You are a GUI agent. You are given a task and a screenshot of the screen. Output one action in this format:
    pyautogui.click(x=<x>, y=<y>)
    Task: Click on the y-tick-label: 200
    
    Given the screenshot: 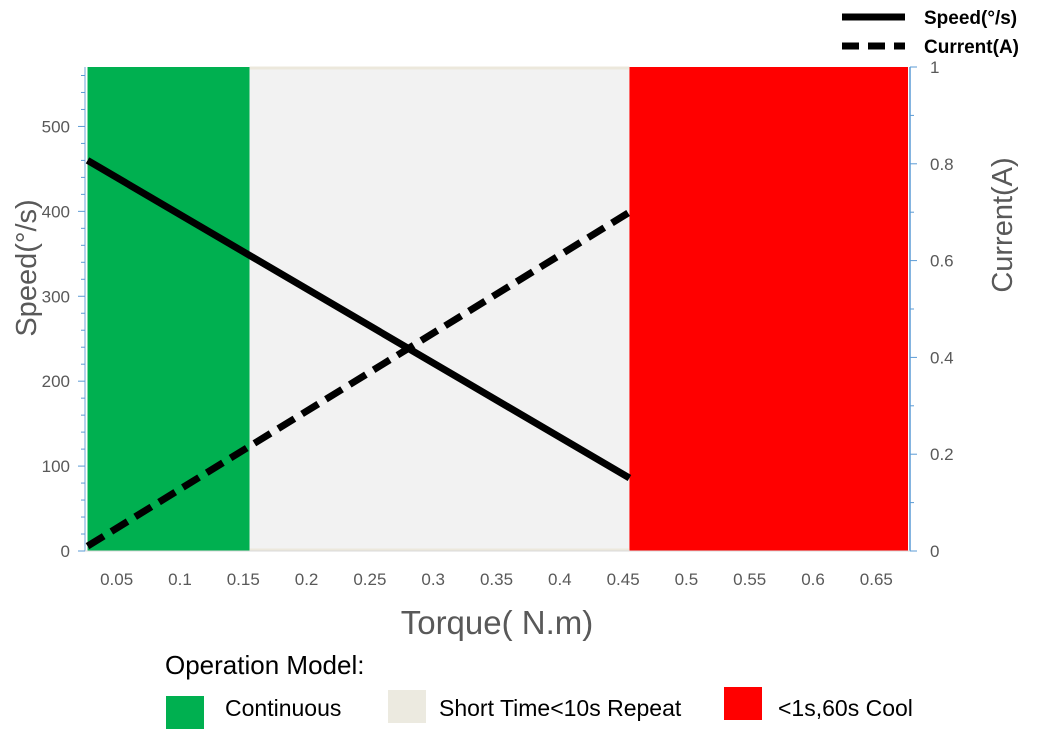 What is the action you would take?
    pyautogui.click(x=56, y=381)
    